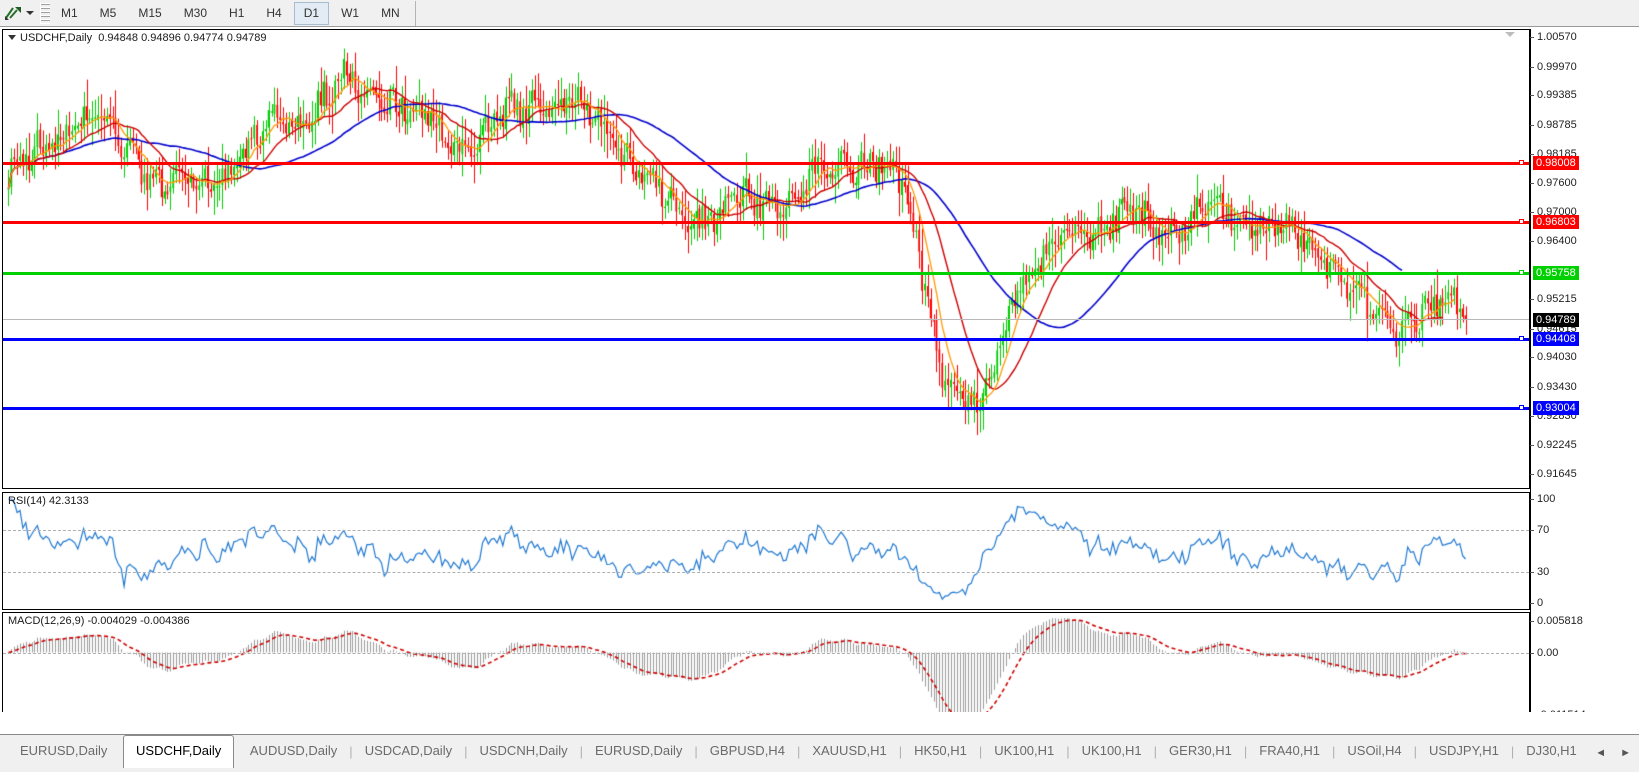 The height and width of the screenshot is (772, 1639). I want to click on chart-tab-fra40-h1: FRA40,H1, so click(1289, 750).